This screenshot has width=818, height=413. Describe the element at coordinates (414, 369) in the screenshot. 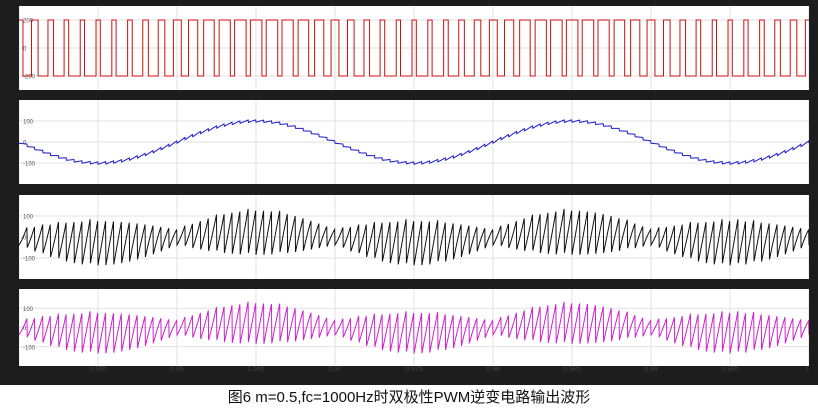

I see `x-tick-label: 0.975` at that location.